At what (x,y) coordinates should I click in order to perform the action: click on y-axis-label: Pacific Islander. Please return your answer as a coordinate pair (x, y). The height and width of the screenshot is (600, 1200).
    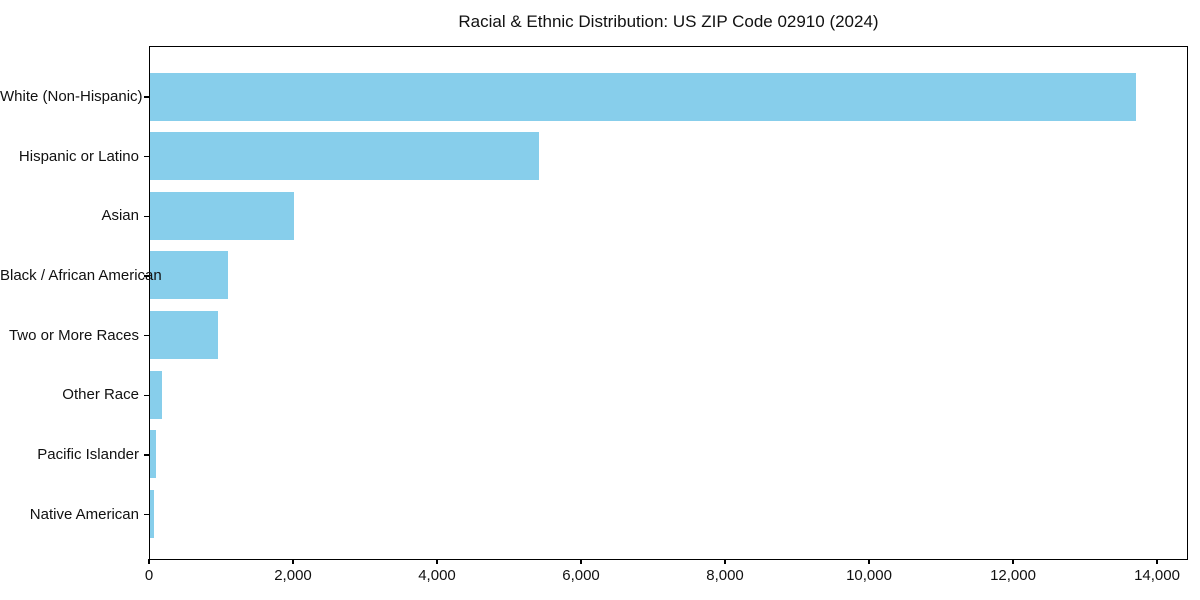
    Looking at the image, I should click on (88, 454).